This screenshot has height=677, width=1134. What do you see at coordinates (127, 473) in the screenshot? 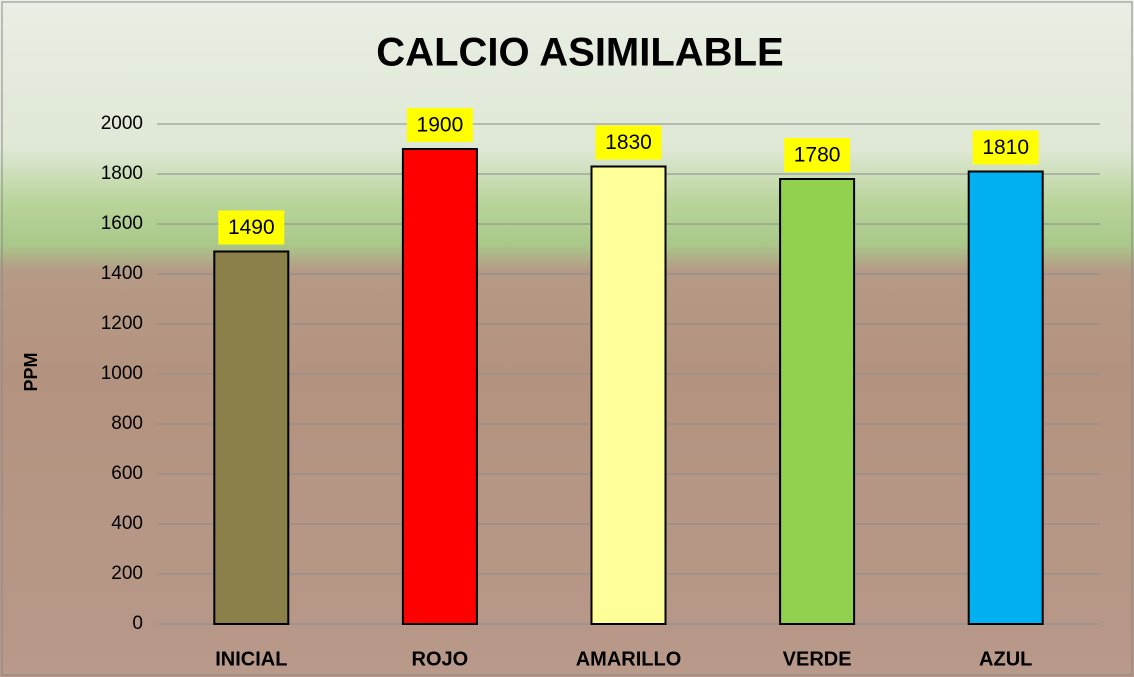
I see `y-tick-label: 600` at bounding box center [127, 473].